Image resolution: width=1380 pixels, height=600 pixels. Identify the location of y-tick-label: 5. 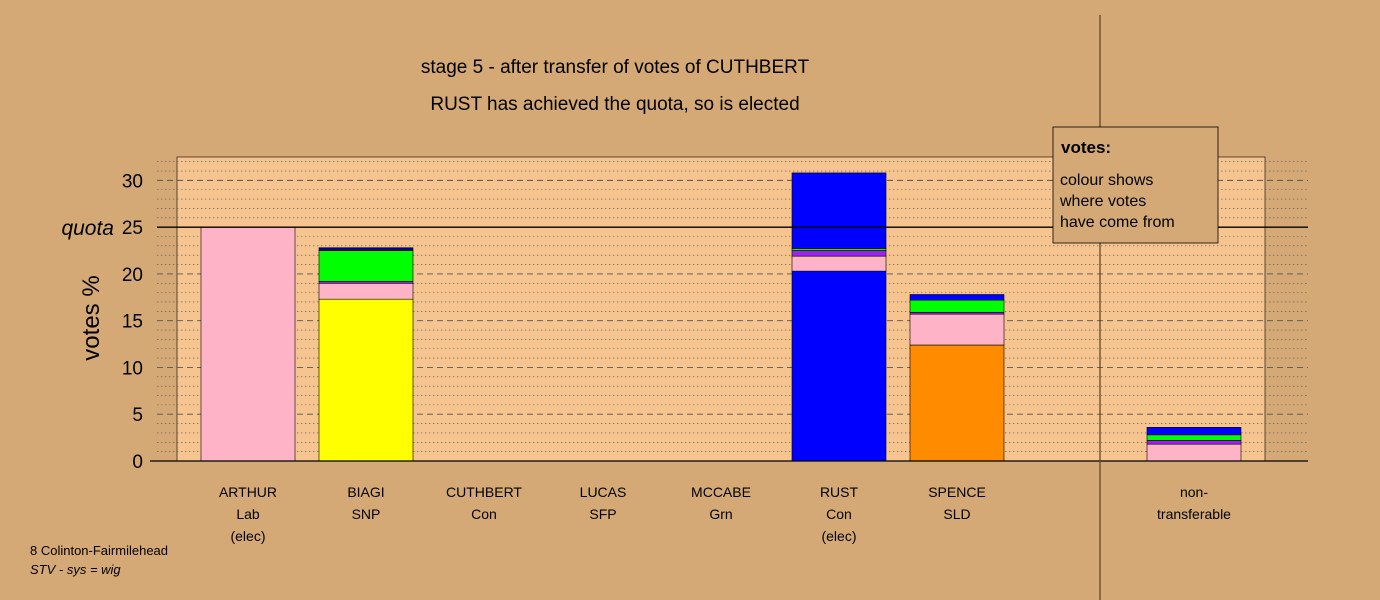
(137, 415).